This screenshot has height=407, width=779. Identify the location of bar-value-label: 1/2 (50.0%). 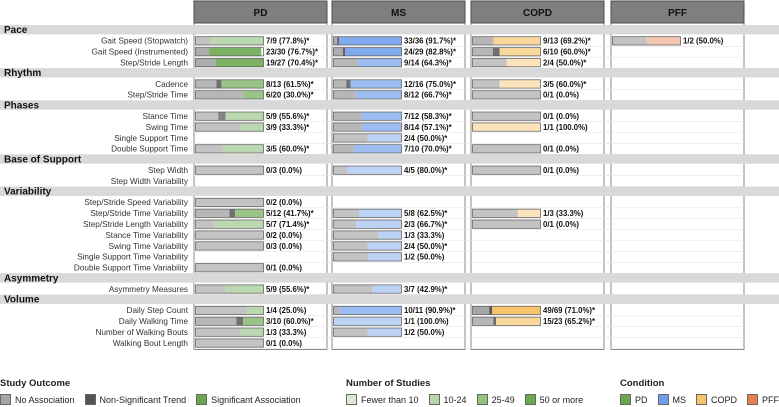
(703, 41).